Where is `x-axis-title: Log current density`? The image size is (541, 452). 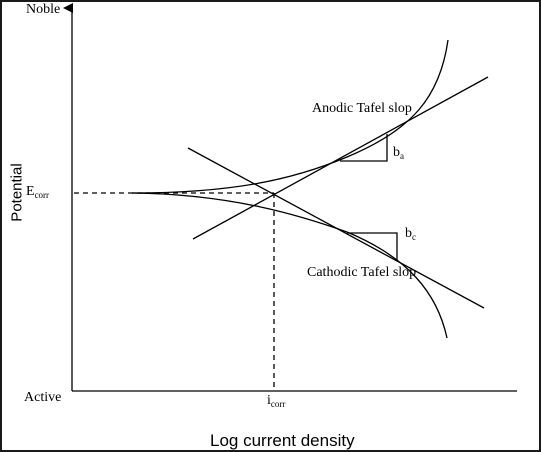 x-axis-title: Log current density is located at coordinates (282, 440).